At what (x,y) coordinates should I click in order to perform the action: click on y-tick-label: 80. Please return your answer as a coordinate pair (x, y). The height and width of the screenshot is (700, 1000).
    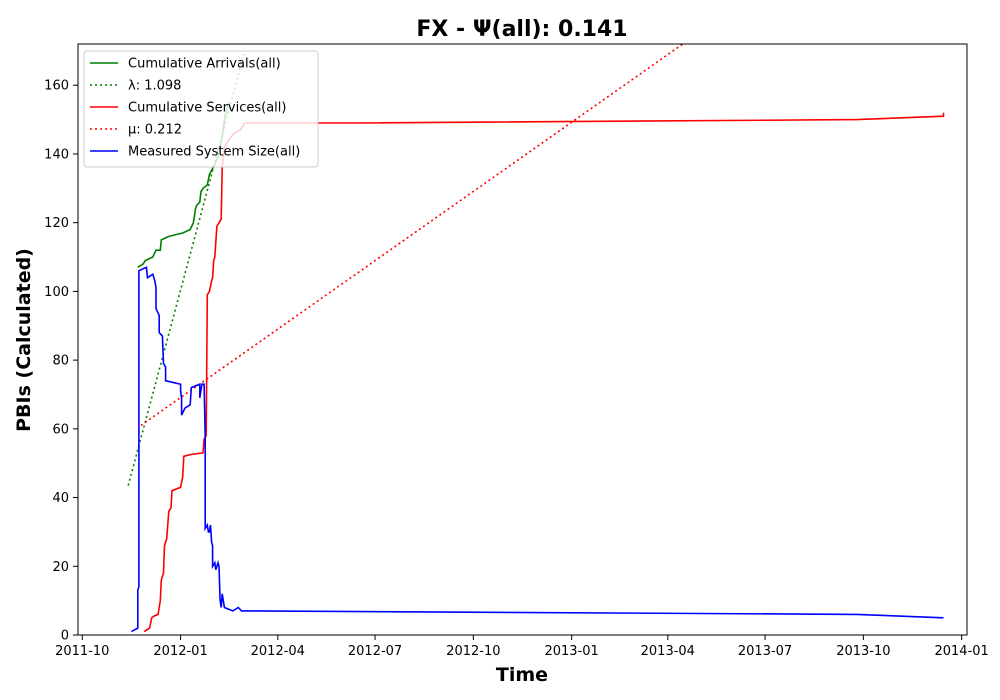
    Looking at the image, I should click on (60, 361).